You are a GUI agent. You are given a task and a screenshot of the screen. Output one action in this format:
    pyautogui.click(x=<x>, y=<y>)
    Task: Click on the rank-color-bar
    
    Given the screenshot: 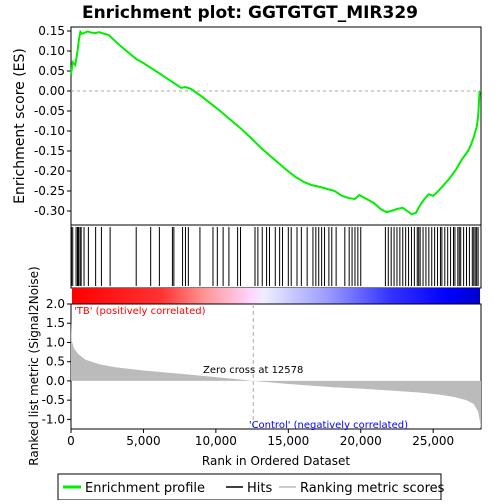 What is the action you would take?
    pyautogui.click(x=276, y=296)
    